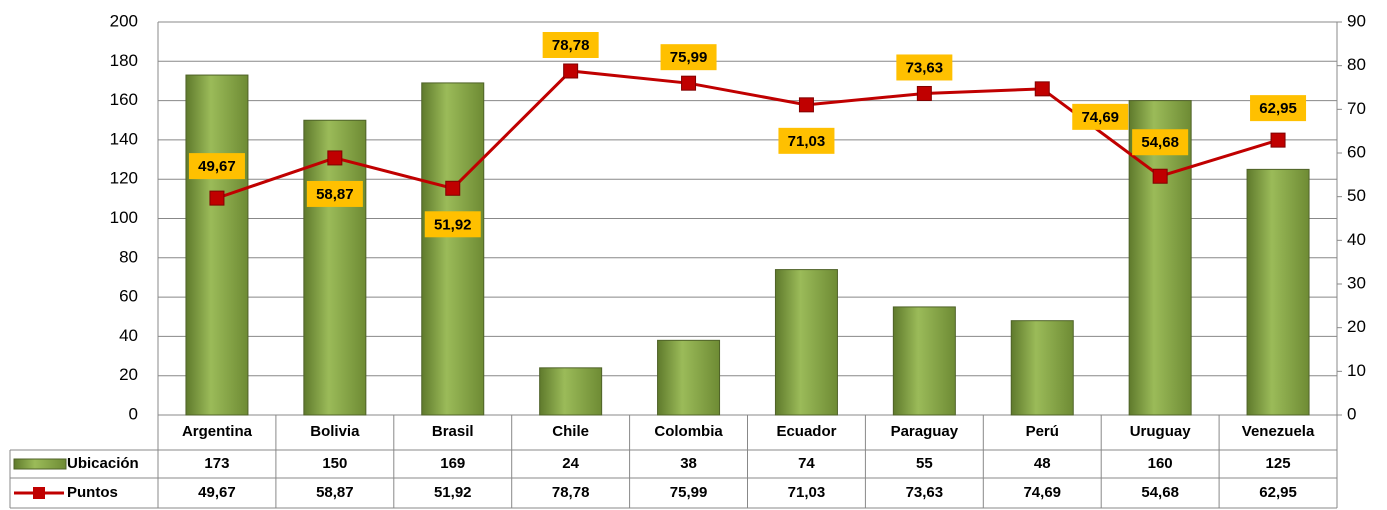  What do you see at coordinates (1160, 492) in the screenshot?
I see `table-cell: 54,68` at bounding box center [1160, 492].